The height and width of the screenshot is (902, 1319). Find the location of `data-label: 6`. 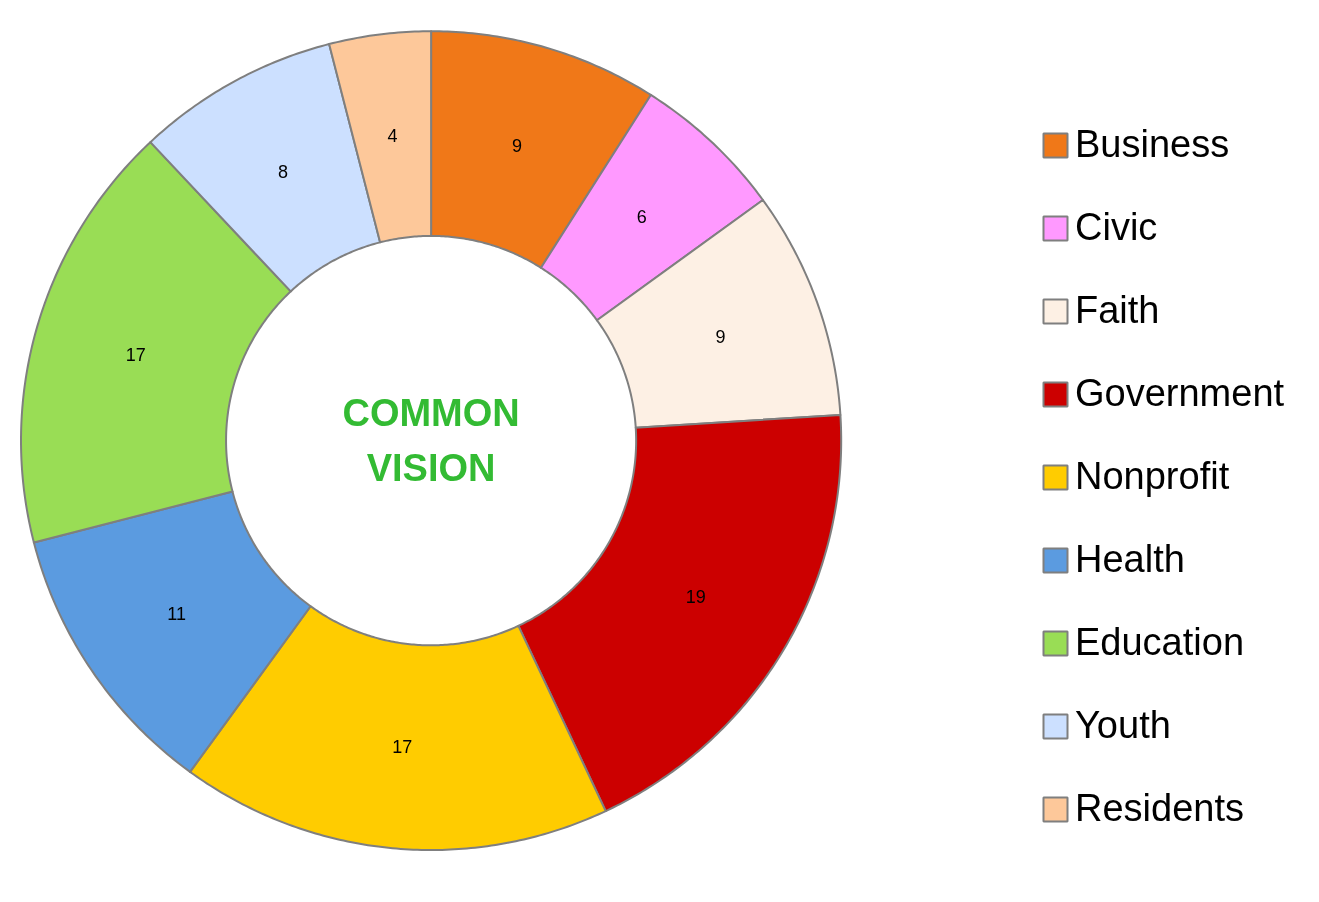

data-label: 6 is located at coordinates (641, 217).